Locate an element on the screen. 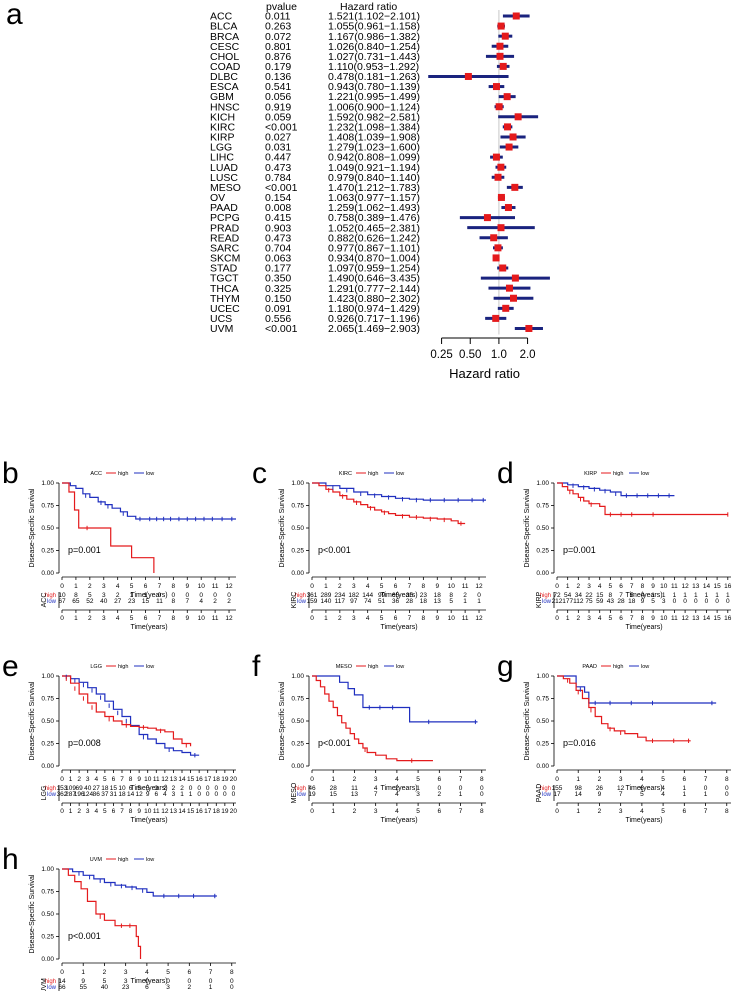 The height and width of the screenshot is (991, 742). risk-high-count: 2 is located at coordinates (465, 595).